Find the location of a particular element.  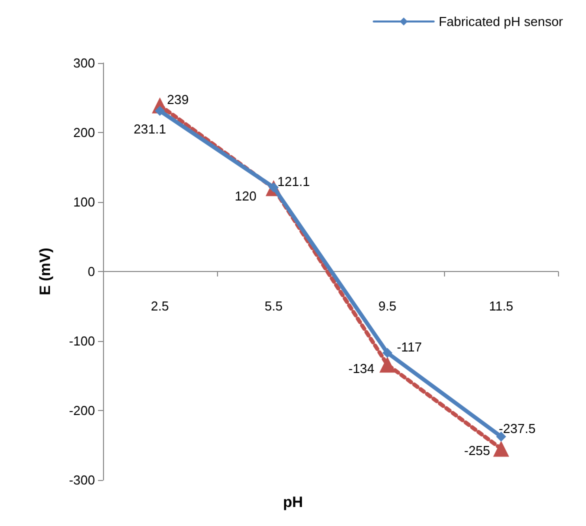

x-tick-label: 9.5 is located at coordinates (387, 306).